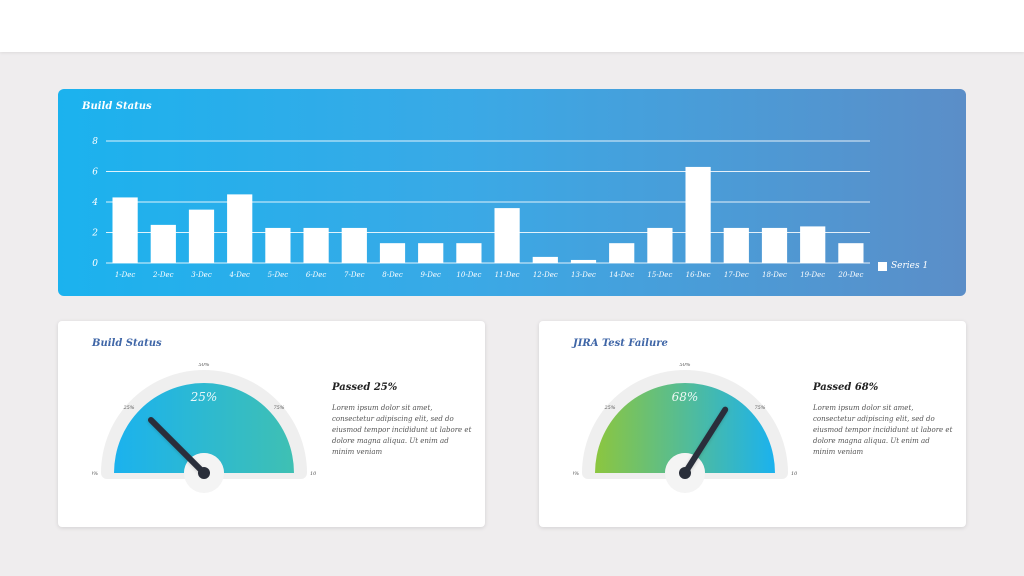 The width and height of the screenshot is (1024, 576). Describe the element at coordinates (94, 203) in the screenshot. I see `y-tick-label: 4` at that location.